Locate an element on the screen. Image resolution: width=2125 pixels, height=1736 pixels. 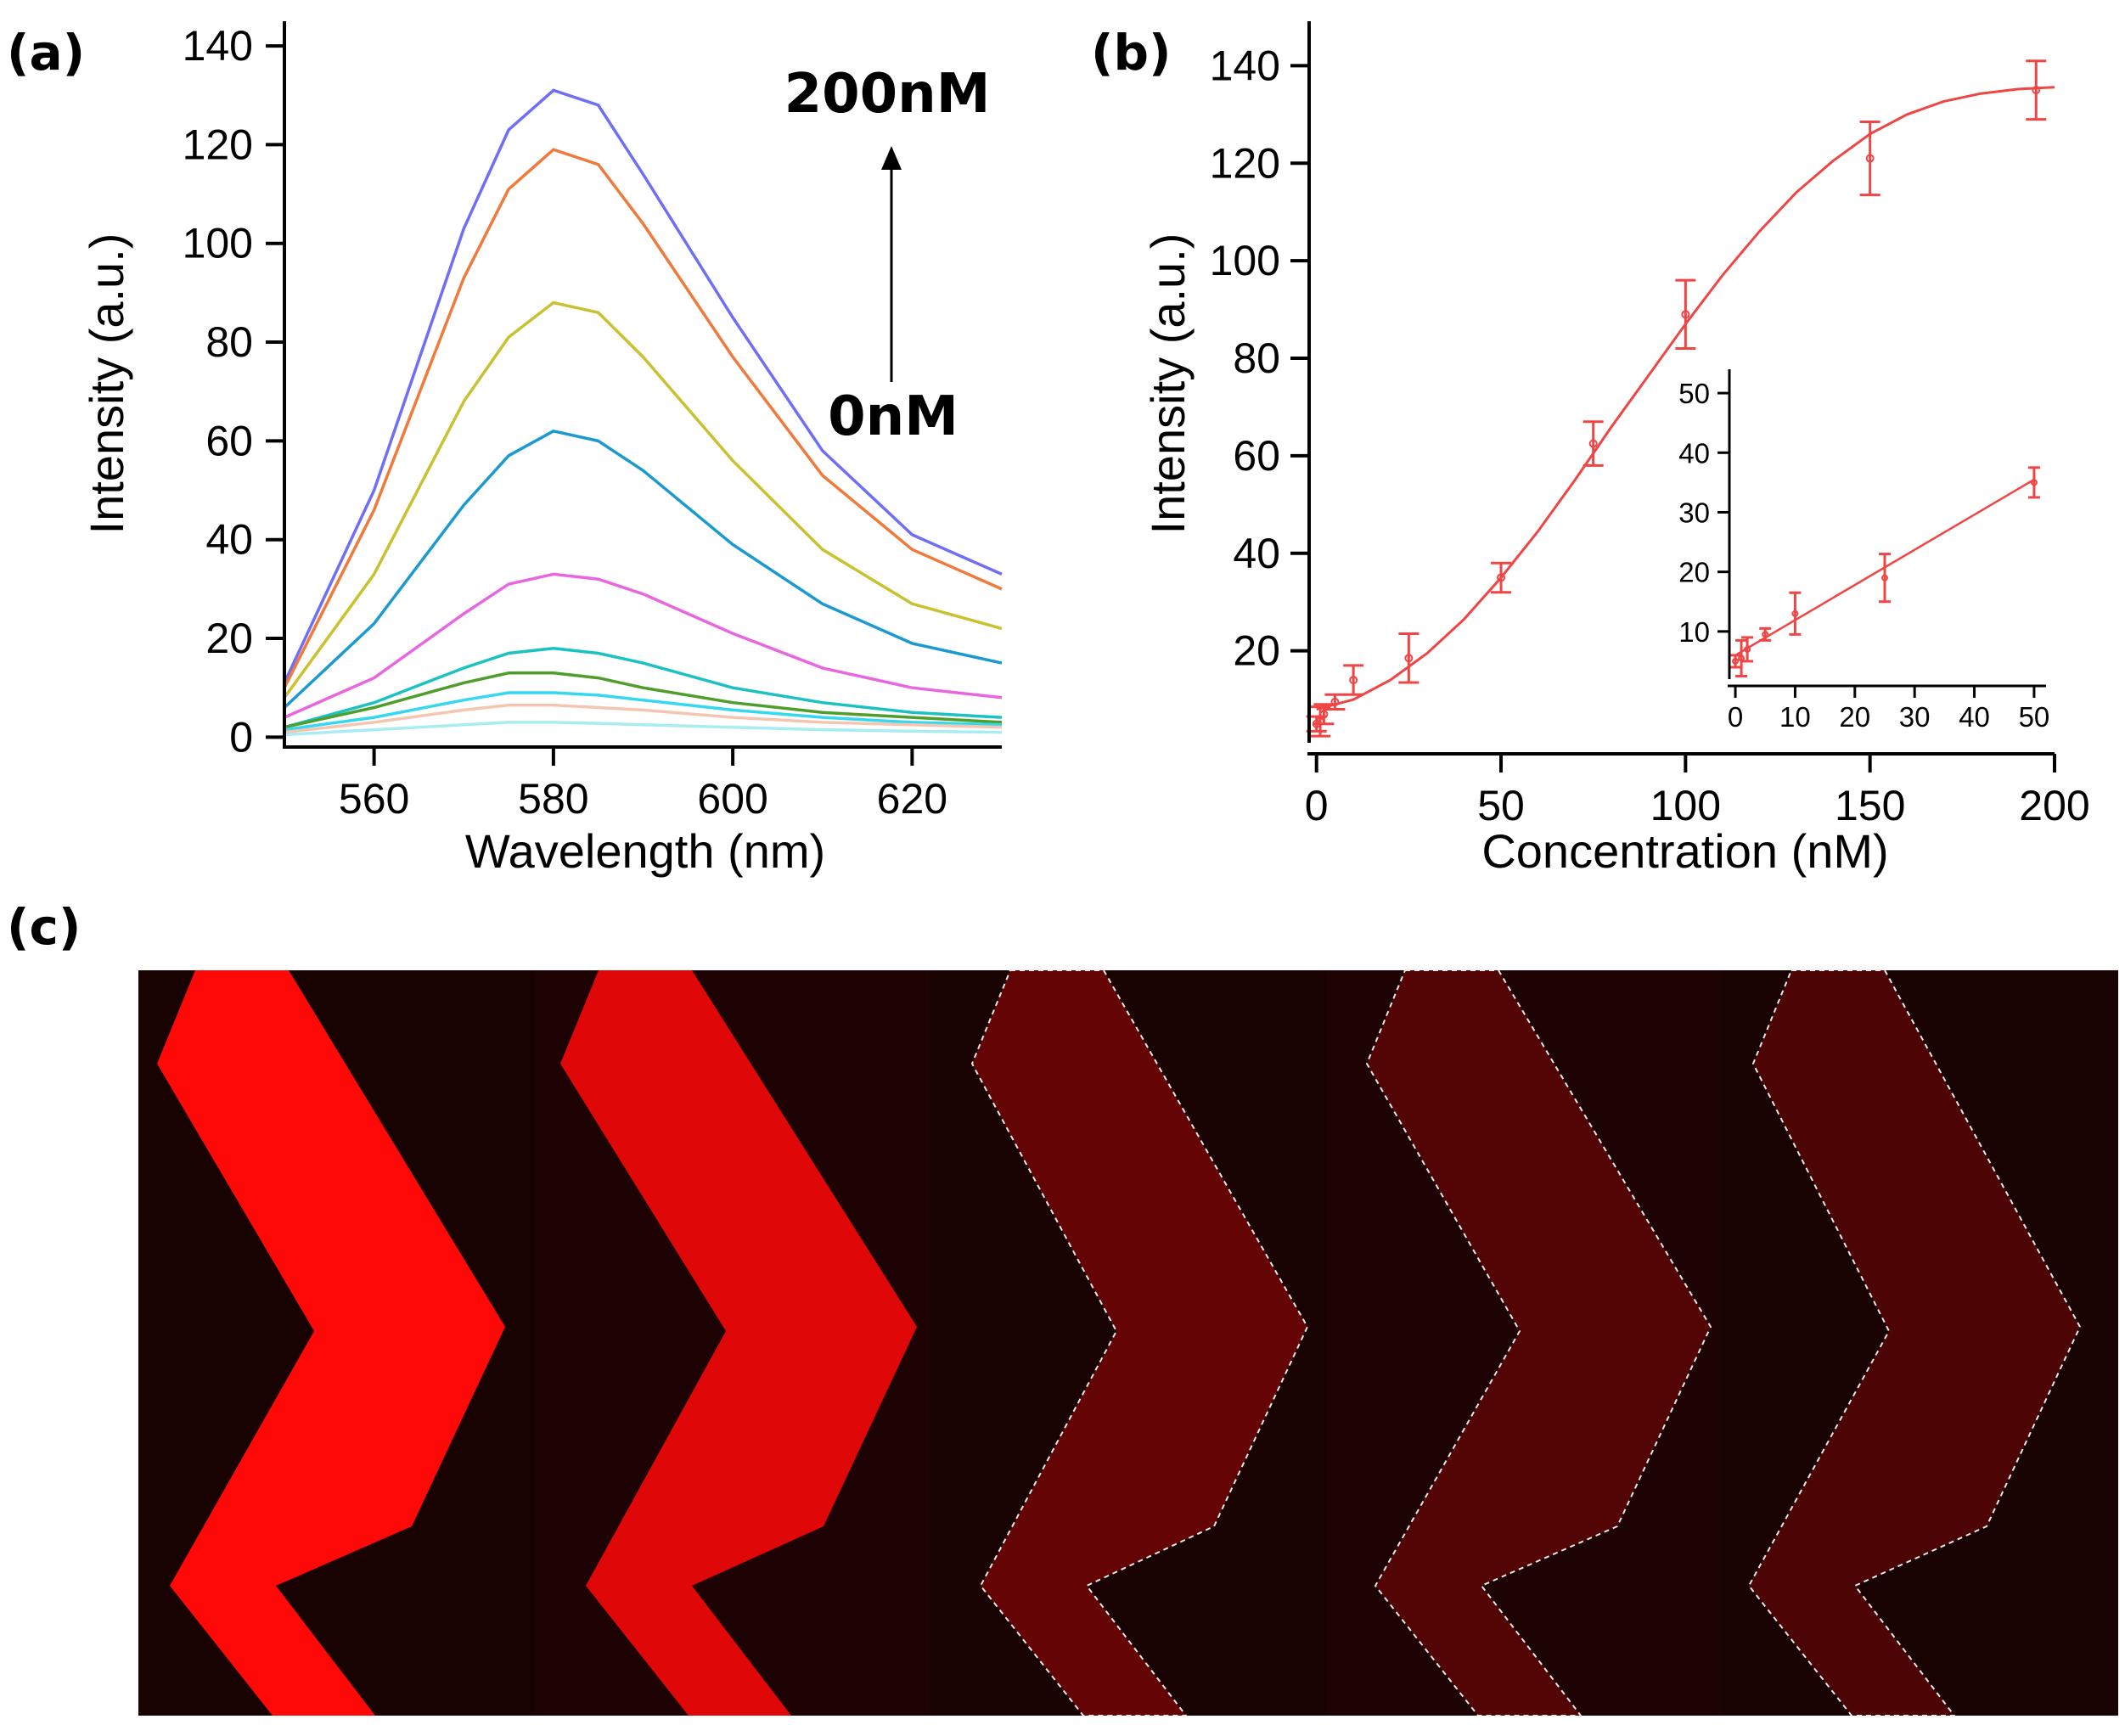
calibration-x-tick-label: 50 is located at coordinates (1501, 806).